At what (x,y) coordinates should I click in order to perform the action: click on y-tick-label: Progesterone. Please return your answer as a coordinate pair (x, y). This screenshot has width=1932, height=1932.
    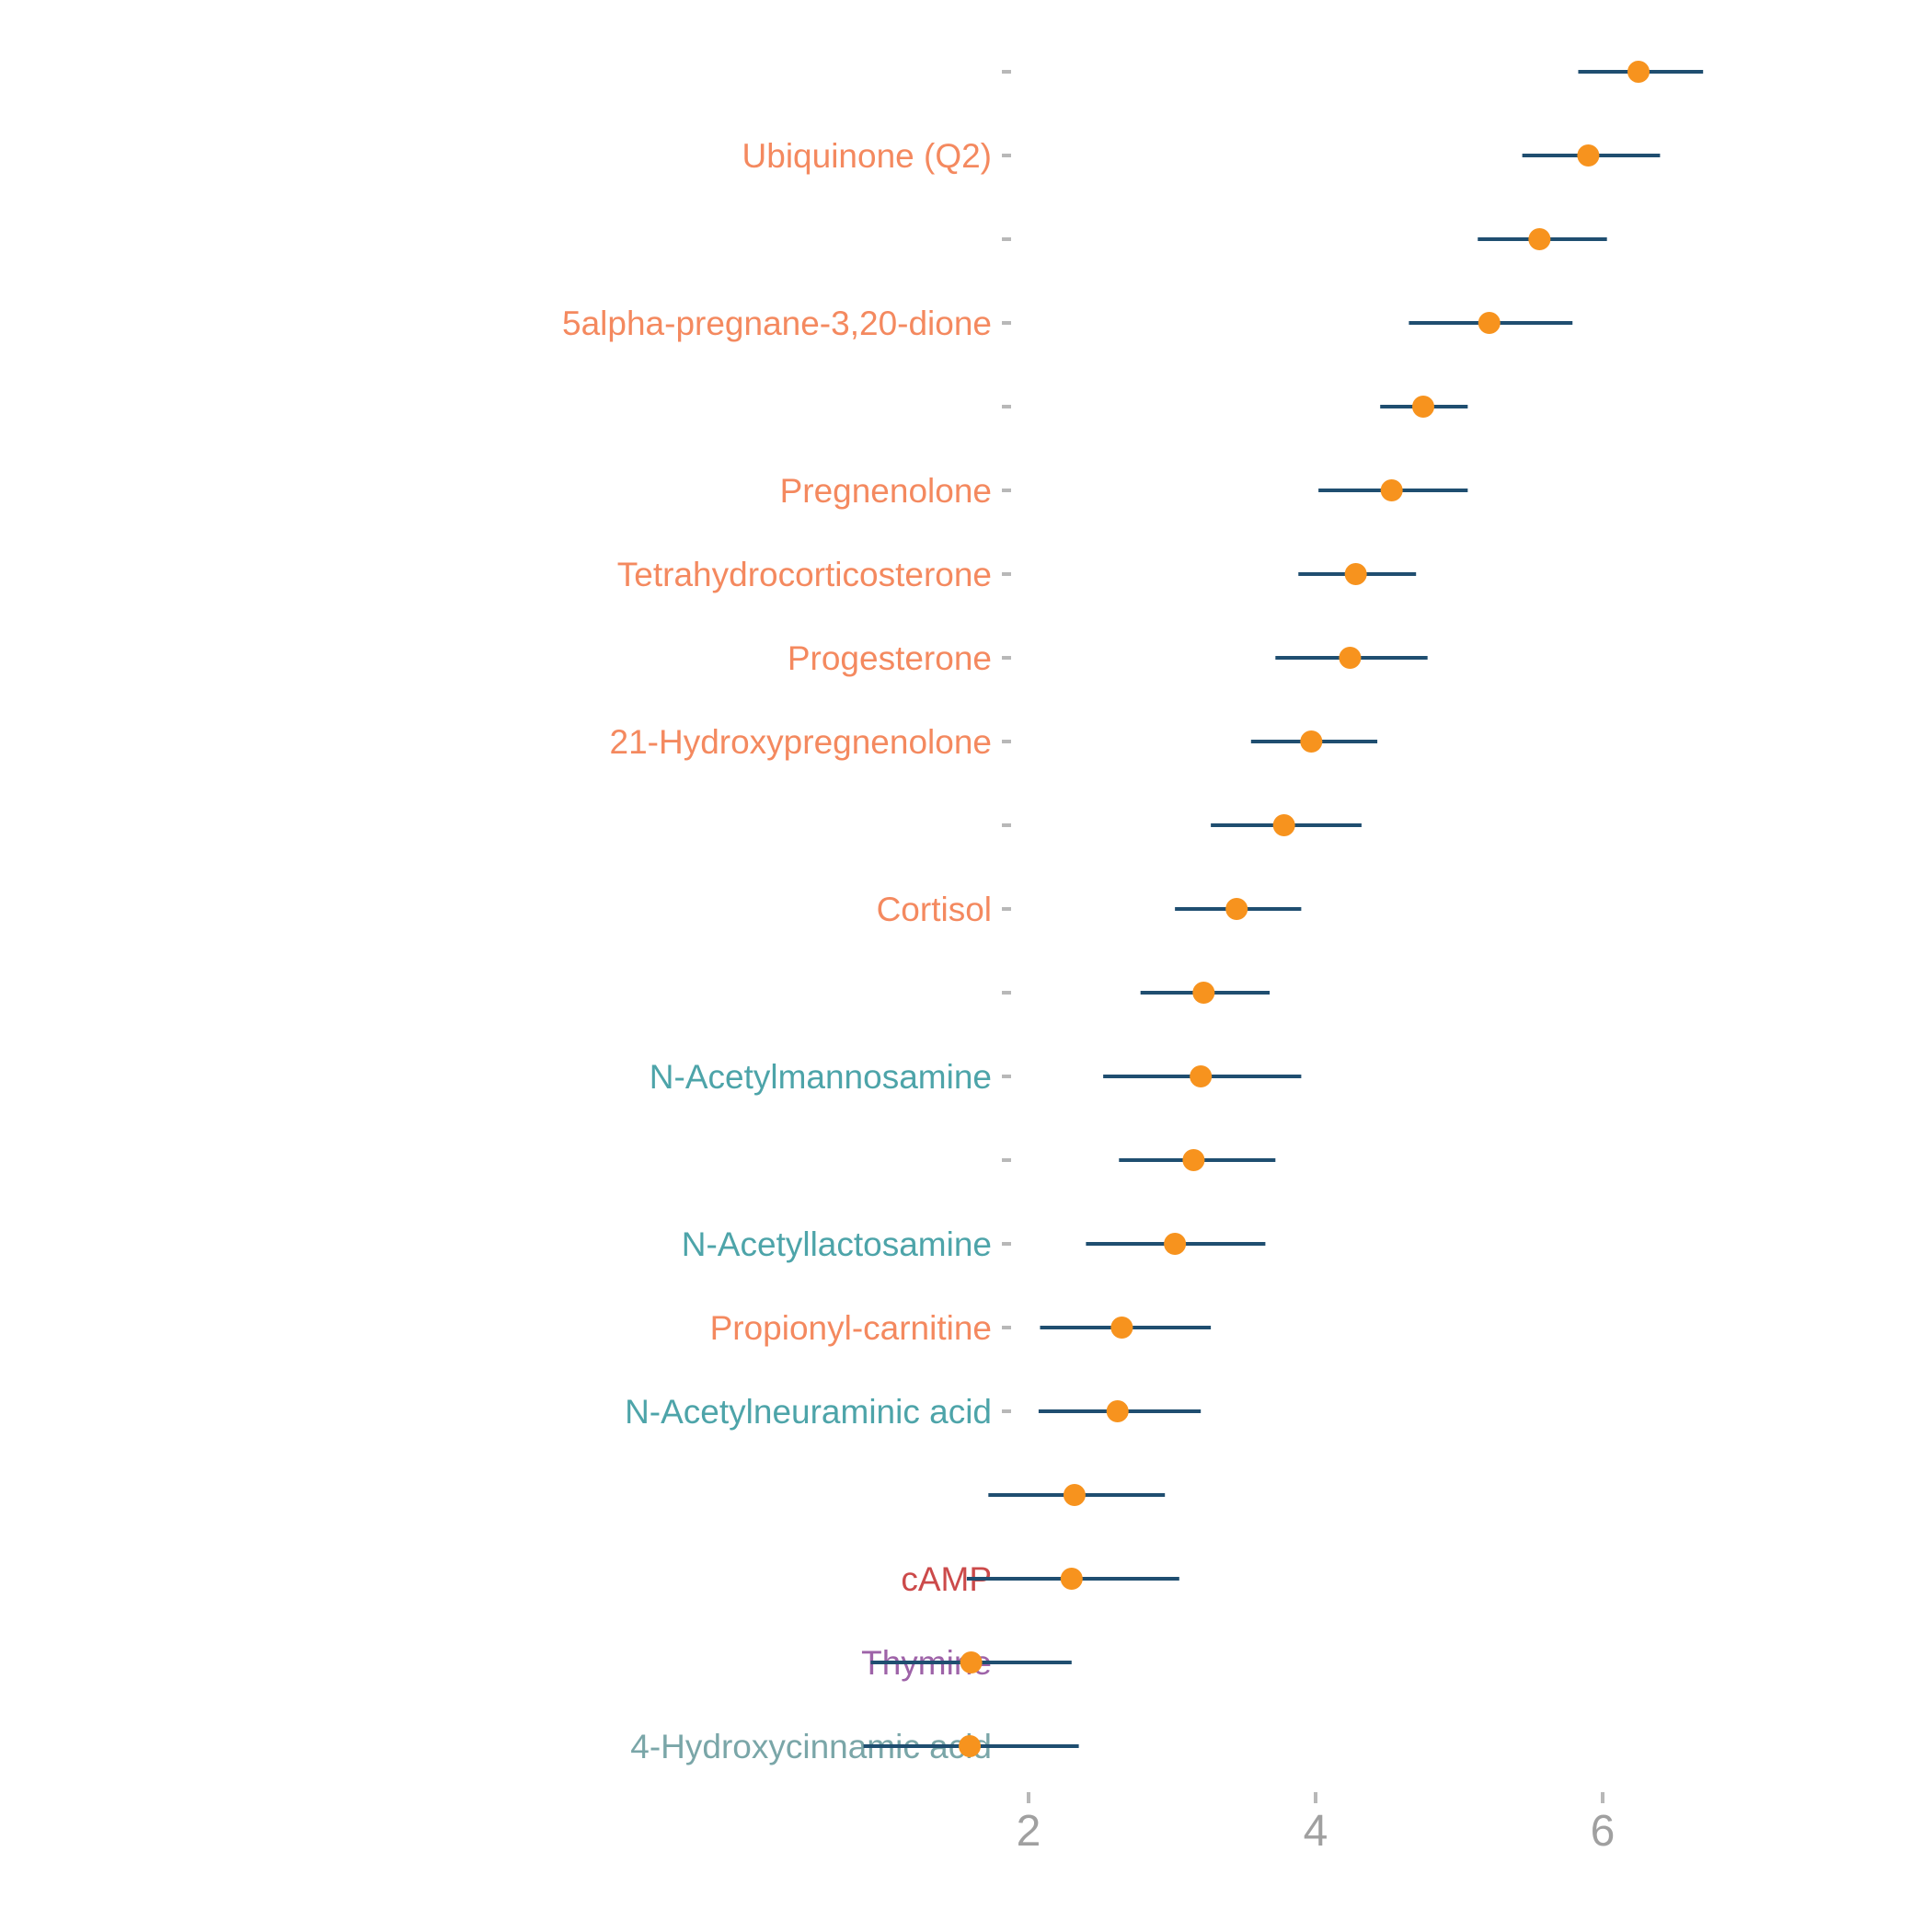
    Looking at the image, I should click on (890, 658).